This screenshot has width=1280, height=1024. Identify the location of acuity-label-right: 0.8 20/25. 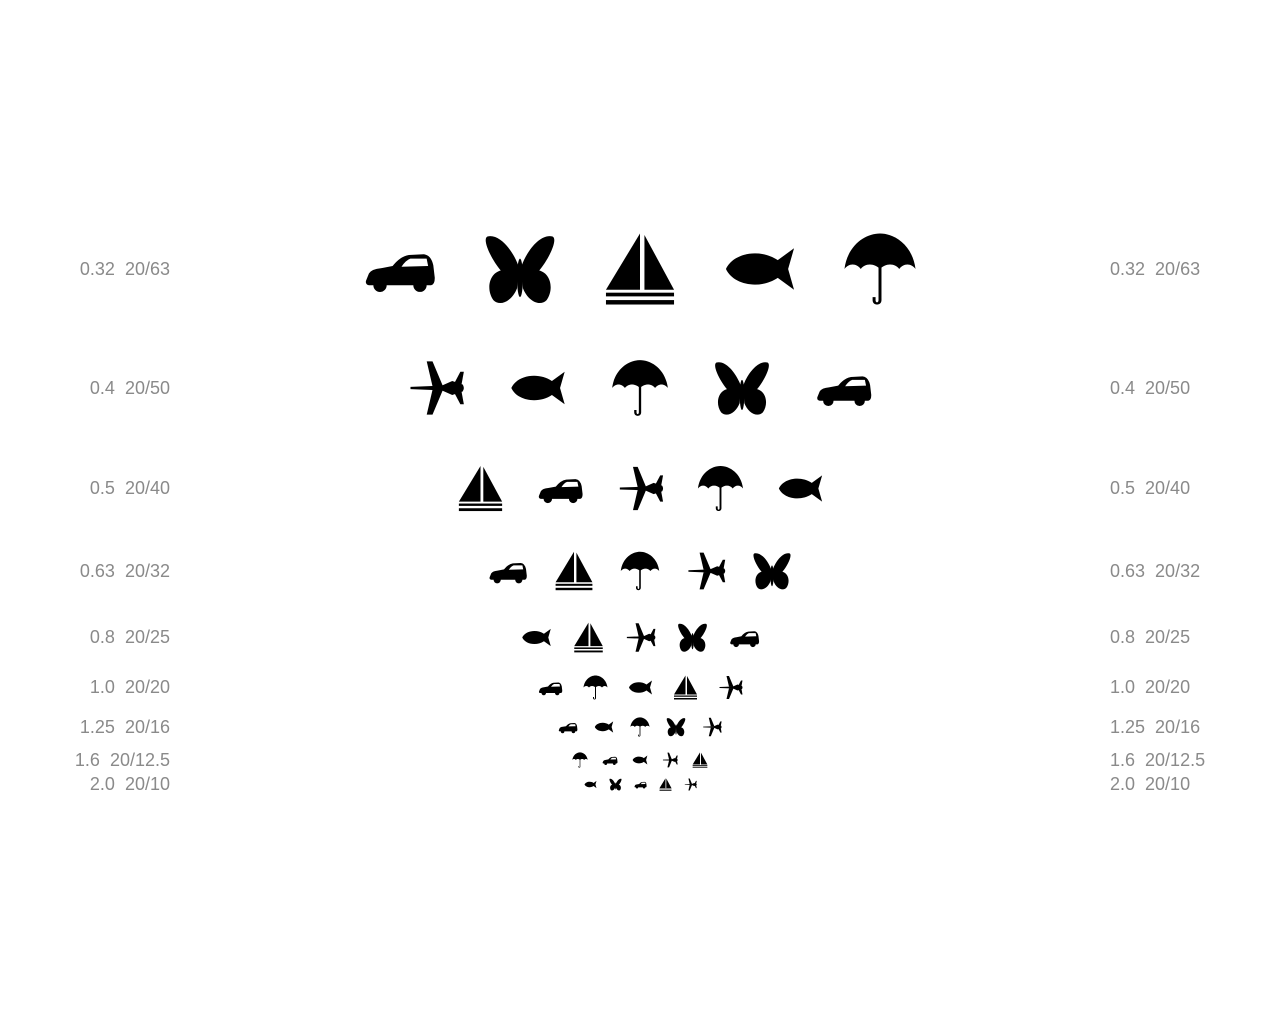
(1150, 637).